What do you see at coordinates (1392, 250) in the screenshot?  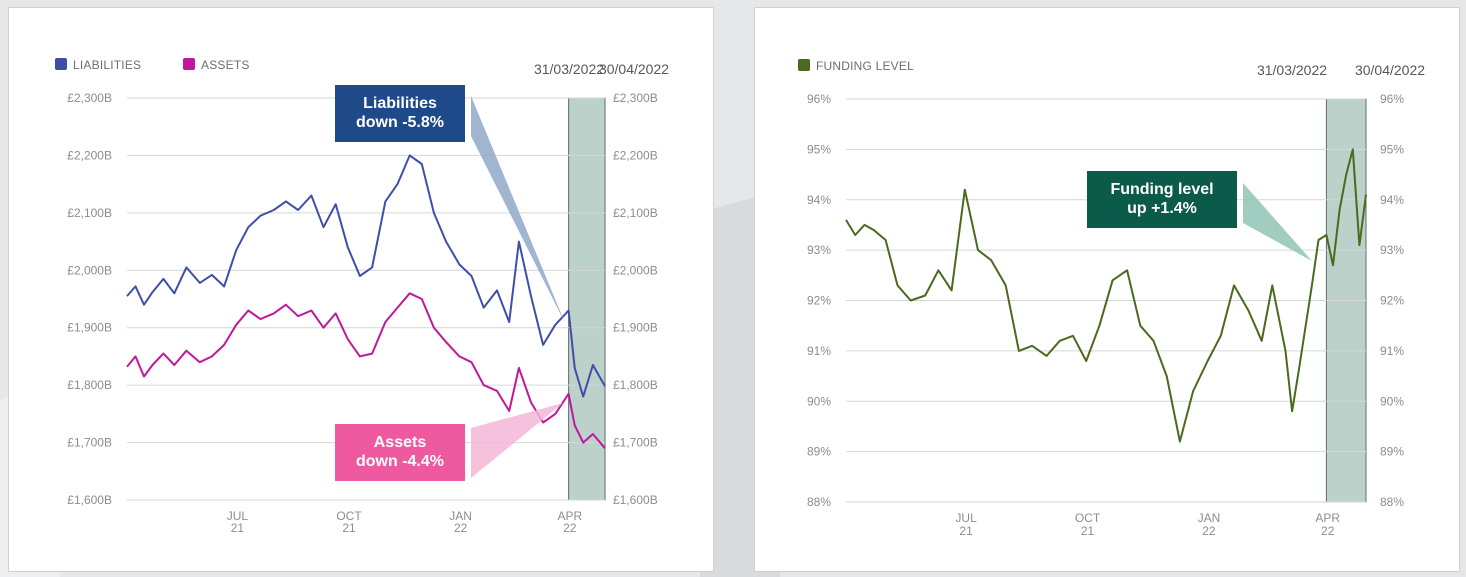 I see `y-tick-label-right: 93%` at bounding box center [1392, 250].